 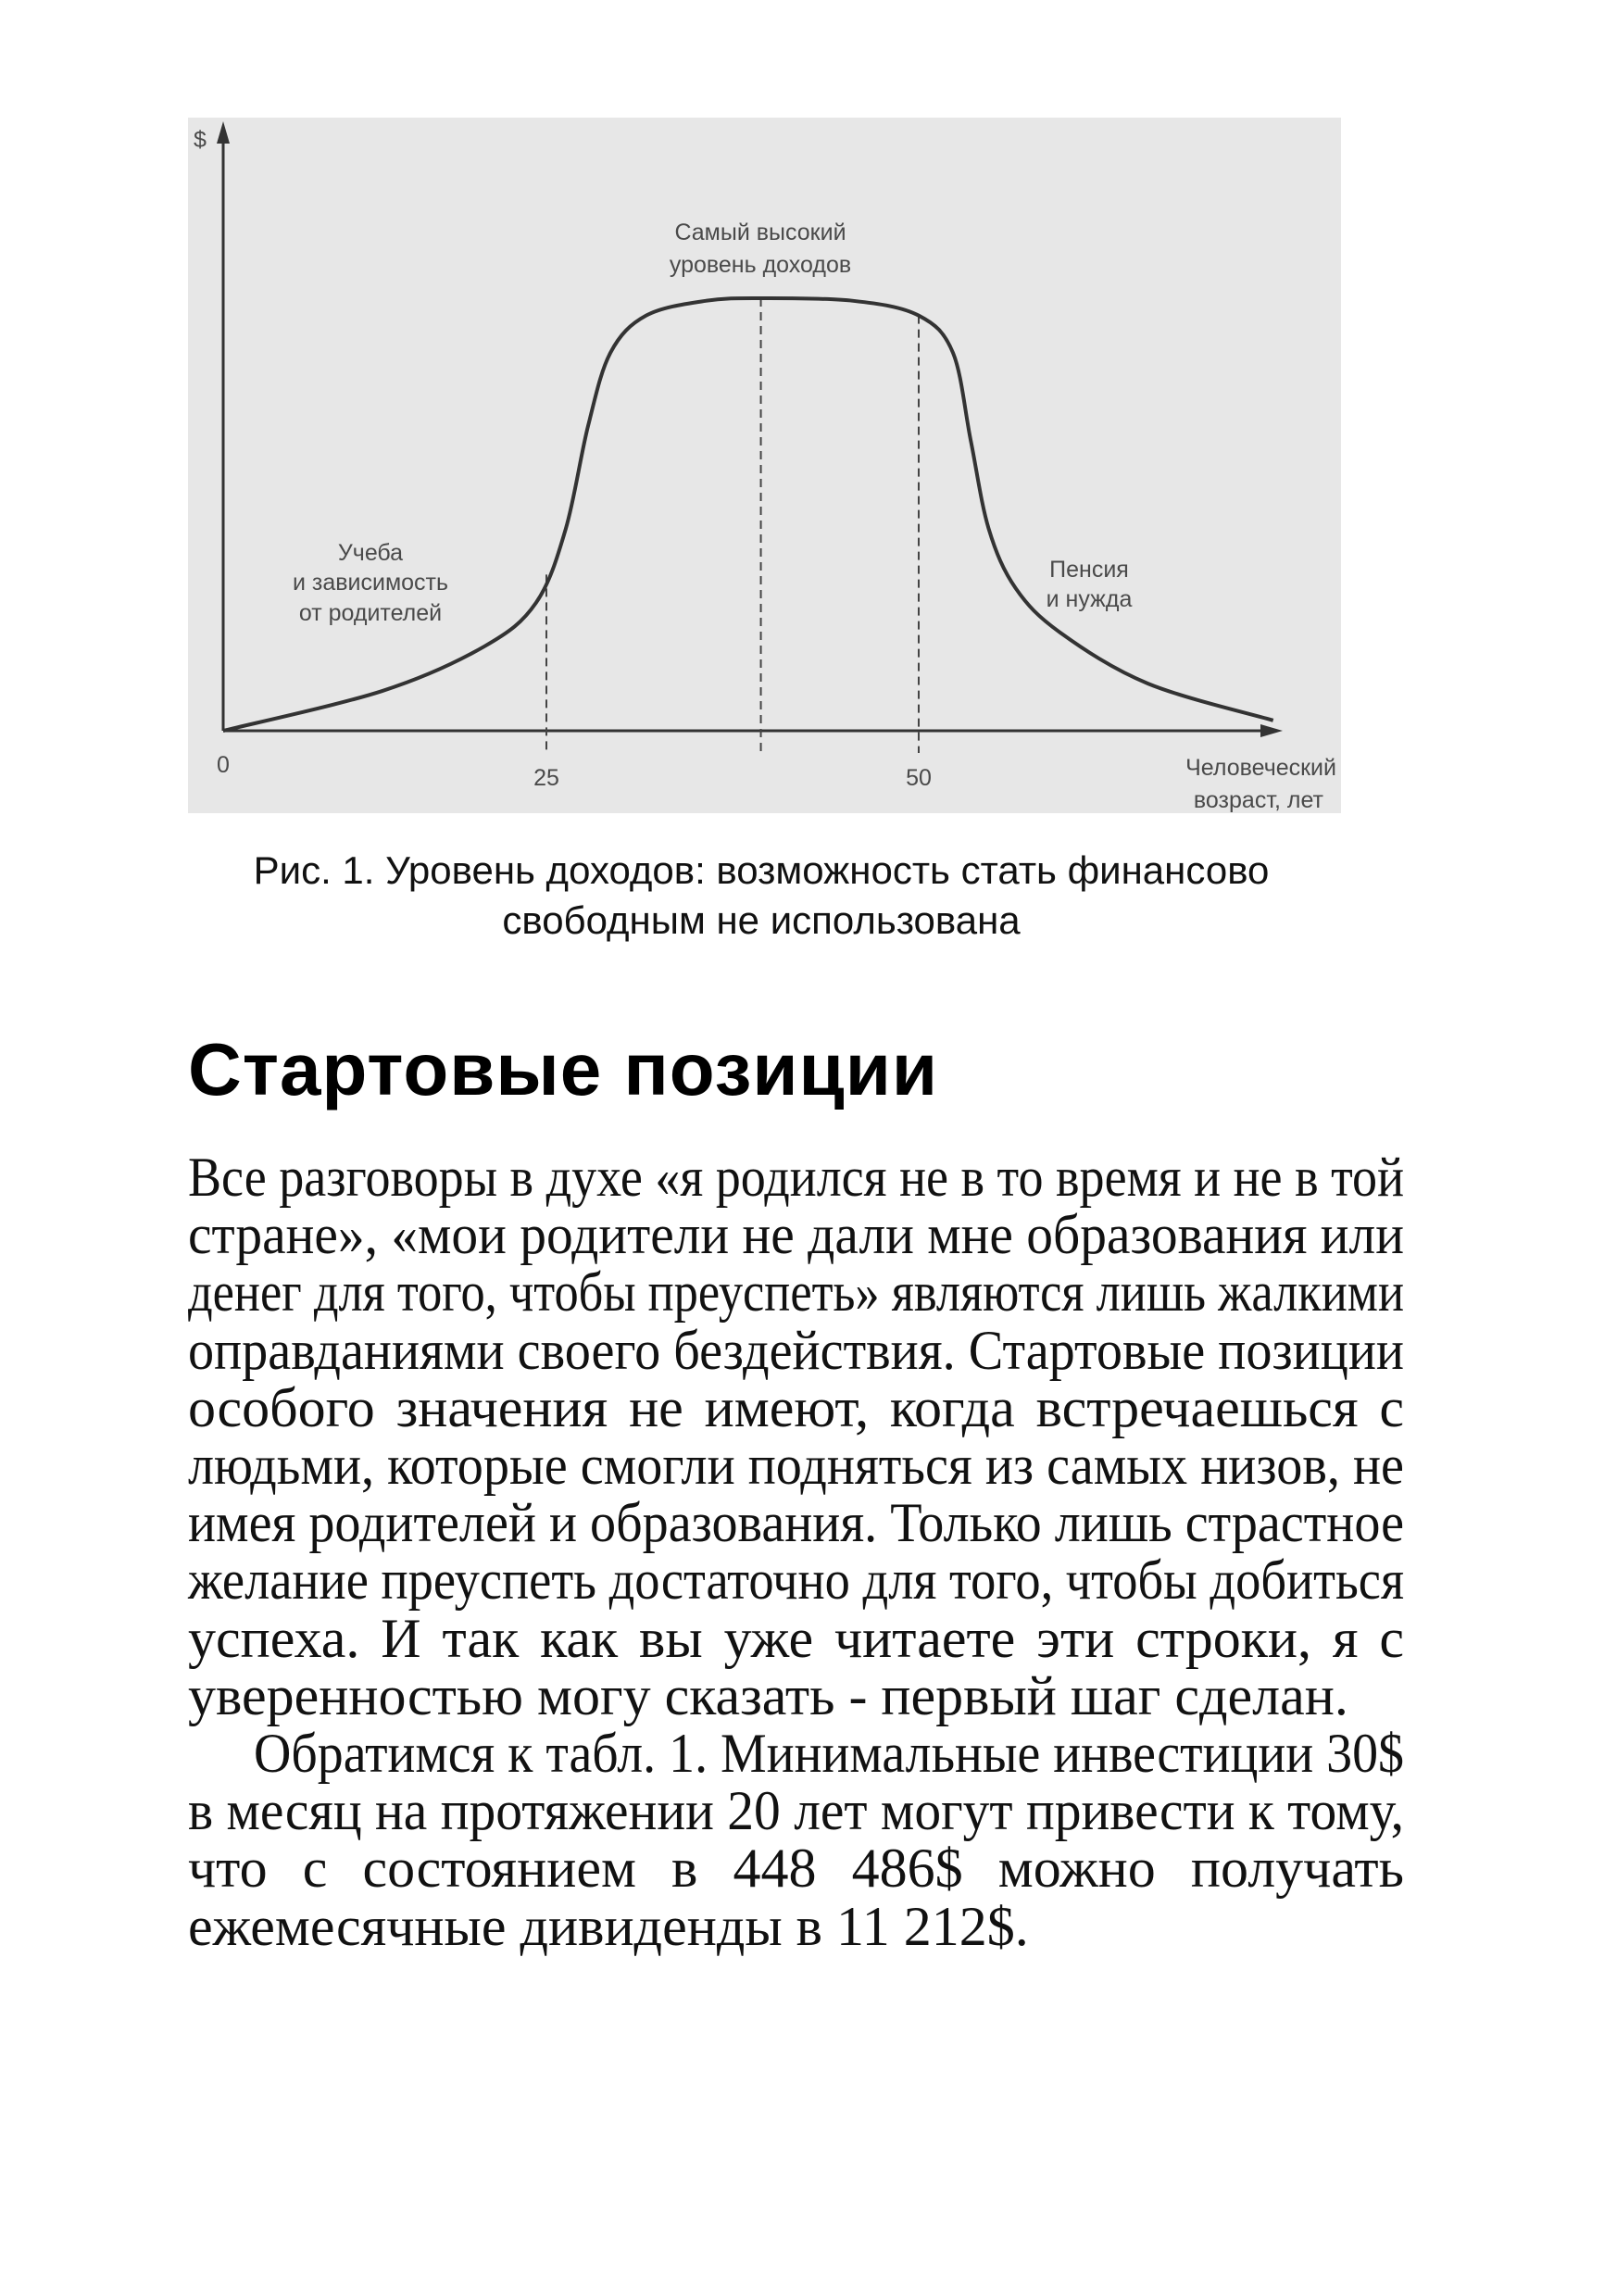 I want to click on retirement-label-line1: Пенсия, so click(x=1089, y=570).